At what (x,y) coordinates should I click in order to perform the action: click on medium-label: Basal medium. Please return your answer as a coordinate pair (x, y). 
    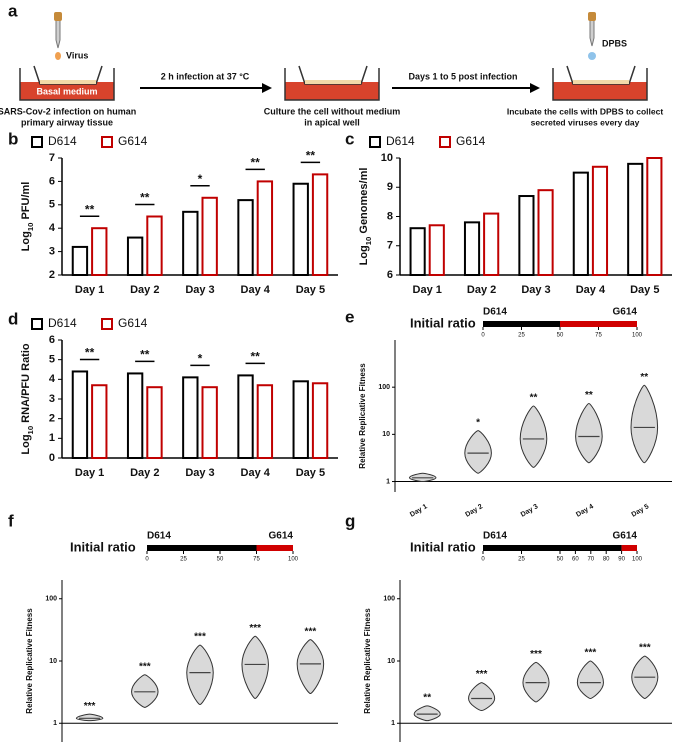
    Looking at the image, I should click on (66, 91).